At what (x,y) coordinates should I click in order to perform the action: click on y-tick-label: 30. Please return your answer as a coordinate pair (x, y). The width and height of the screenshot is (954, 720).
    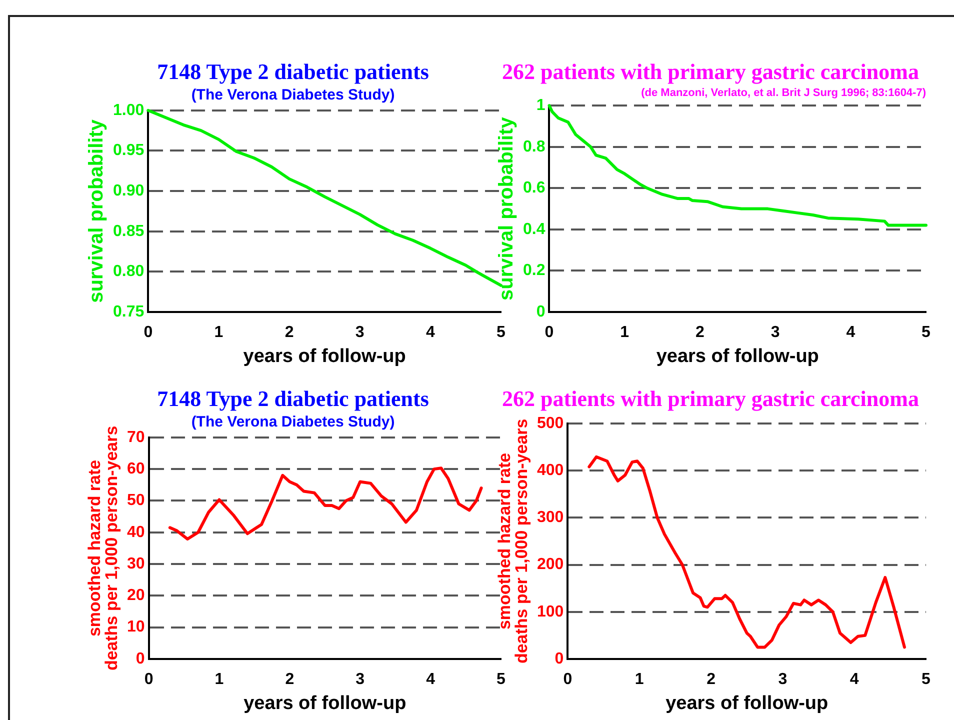
    Looking at the image, I should click on (136, 563).